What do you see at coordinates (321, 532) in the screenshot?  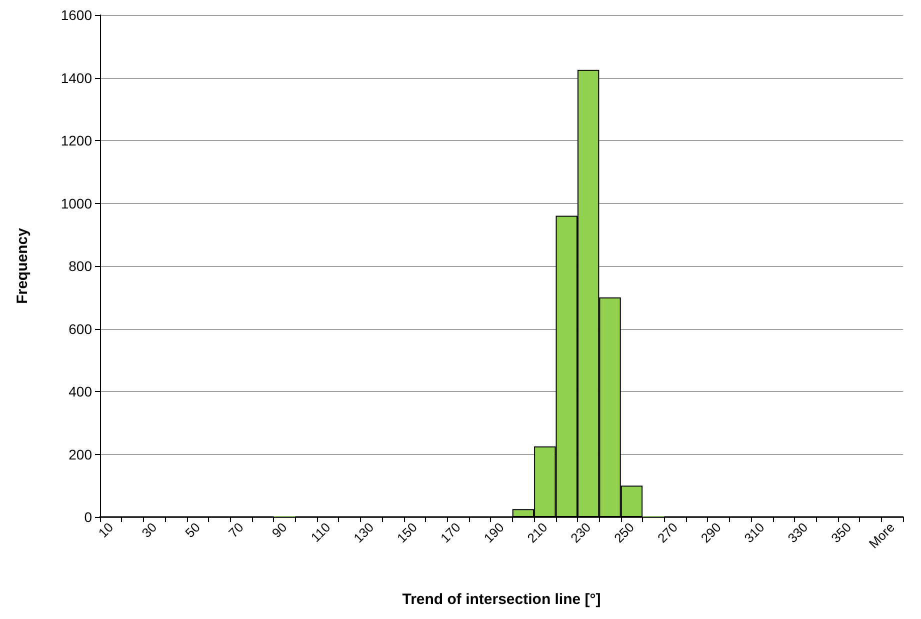 I see `x-tick-label: 110` at bounding box center [321, 532].